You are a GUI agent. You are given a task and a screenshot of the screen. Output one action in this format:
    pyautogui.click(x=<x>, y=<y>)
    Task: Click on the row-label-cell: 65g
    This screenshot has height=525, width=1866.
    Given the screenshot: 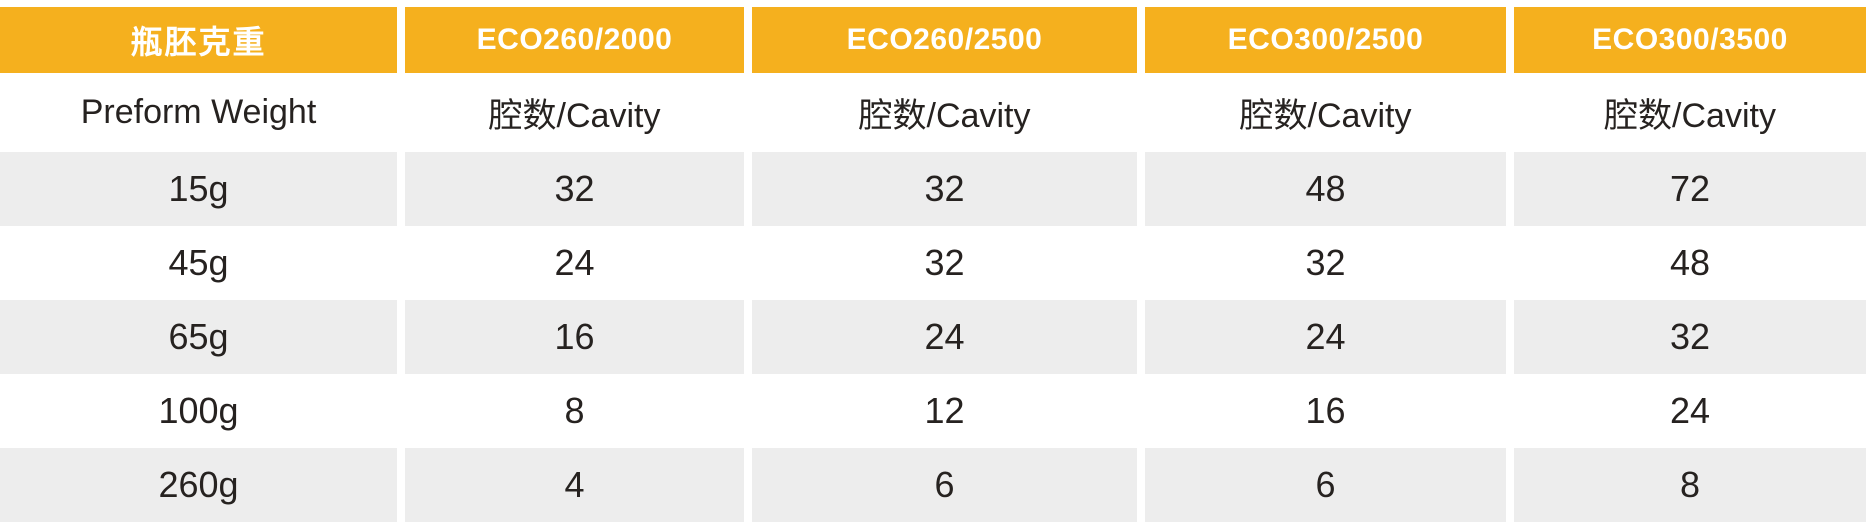 What is the action you would take?
    pyautogui.click(x=198, y=337)
    